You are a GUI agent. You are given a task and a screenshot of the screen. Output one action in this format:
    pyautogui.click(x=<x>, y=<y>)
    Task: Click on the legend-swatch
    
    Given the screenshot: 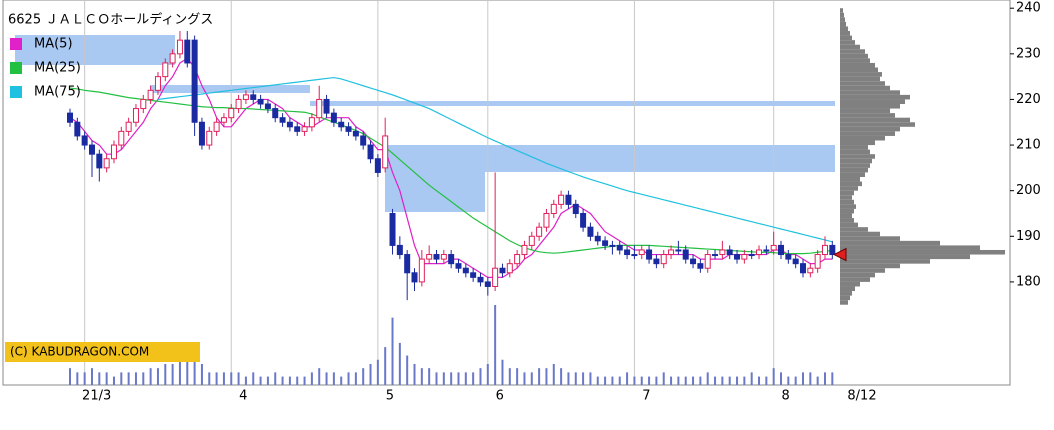 What is the action you would take?
    pyautogui.click(x=16, y=68)
    